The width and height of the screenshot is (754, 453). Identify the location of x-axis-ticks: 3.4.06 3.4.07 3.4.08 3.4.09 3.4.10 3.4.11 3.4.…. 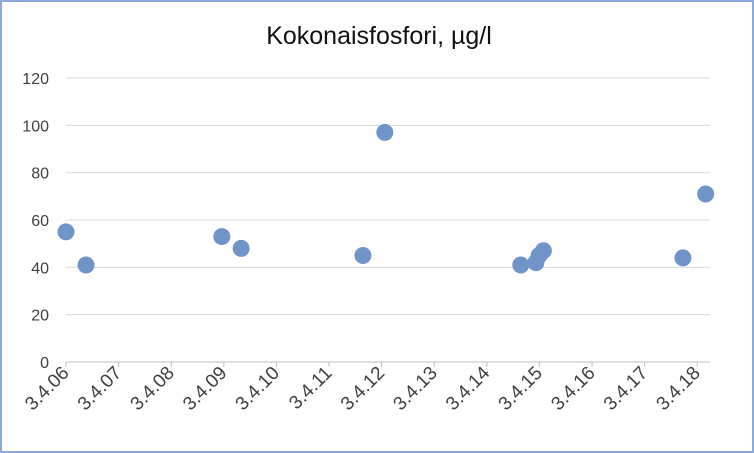
(363, 388).